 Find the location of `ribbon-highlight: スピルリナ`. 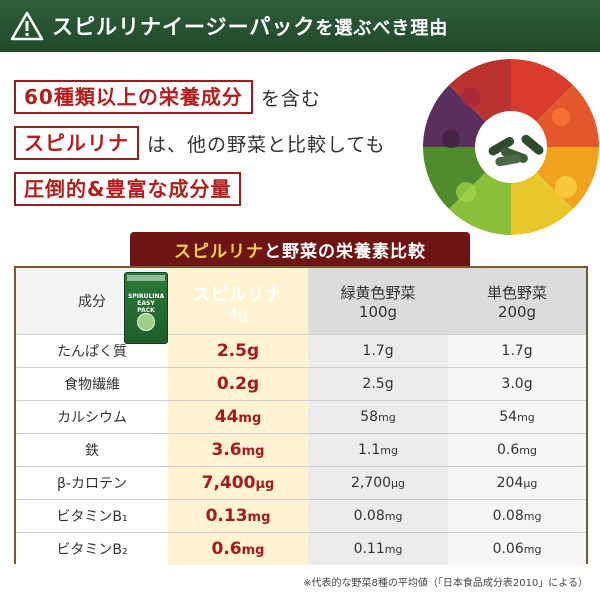

ribbon-highlight: スピルリナ is located at coordinates (219, 251).